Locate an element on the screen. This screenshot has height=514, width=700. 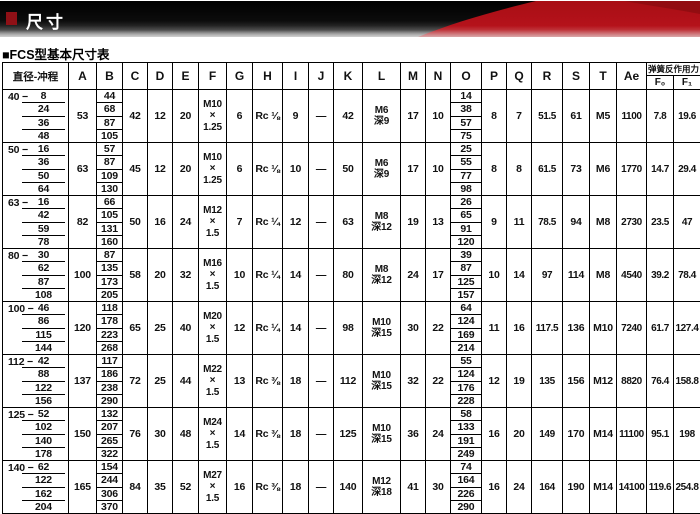
stroke-value: 108 is located at coordinates (43, 295).